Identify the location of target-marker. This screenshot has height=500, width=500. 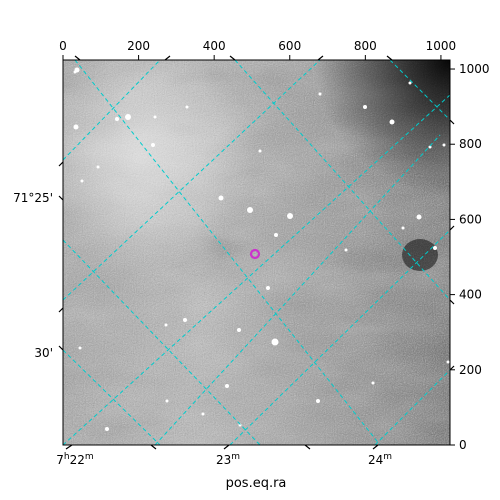
(255, 254).